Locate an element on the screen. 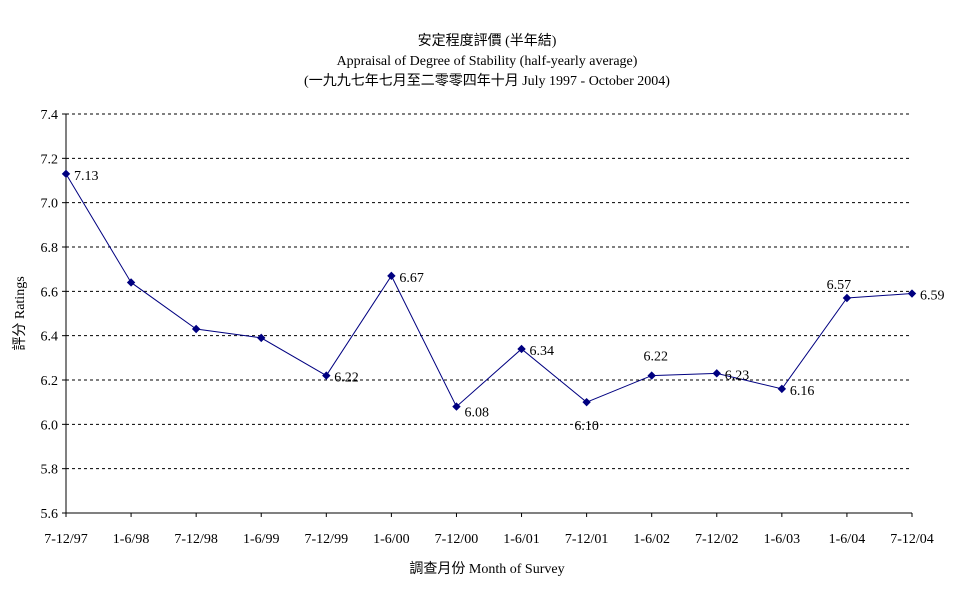 Image resolution: width=977 pixels, height=600 pixels. y-tick-label: 6.4 is located at coordinates (50, 337).